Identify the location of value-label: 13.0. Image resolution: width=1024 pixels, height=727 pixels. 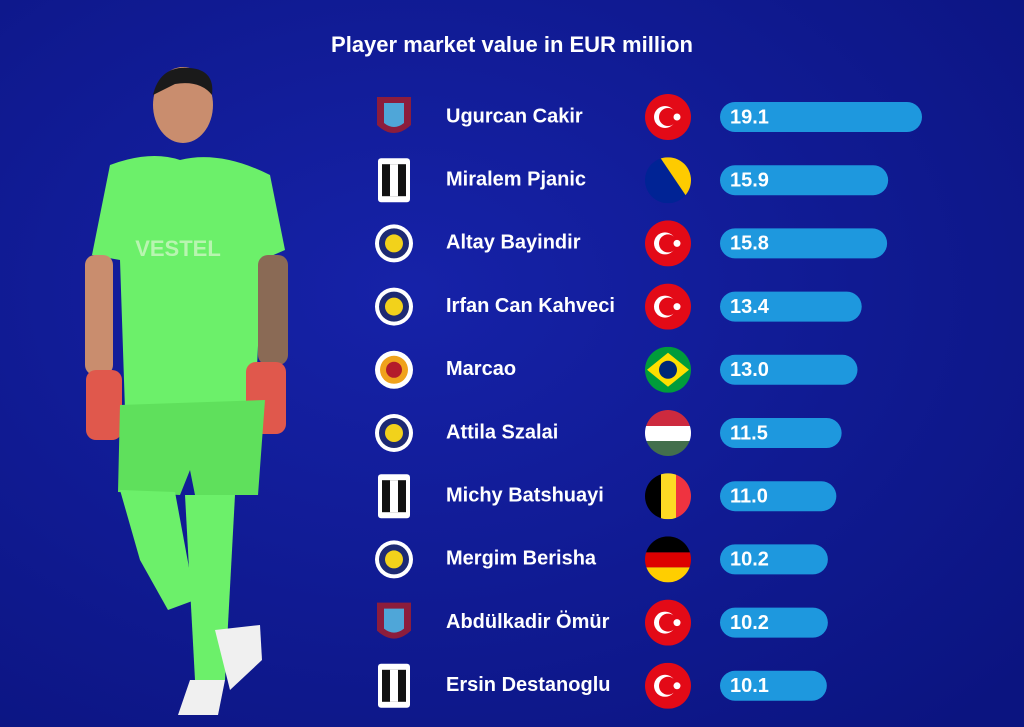
(749, 370).